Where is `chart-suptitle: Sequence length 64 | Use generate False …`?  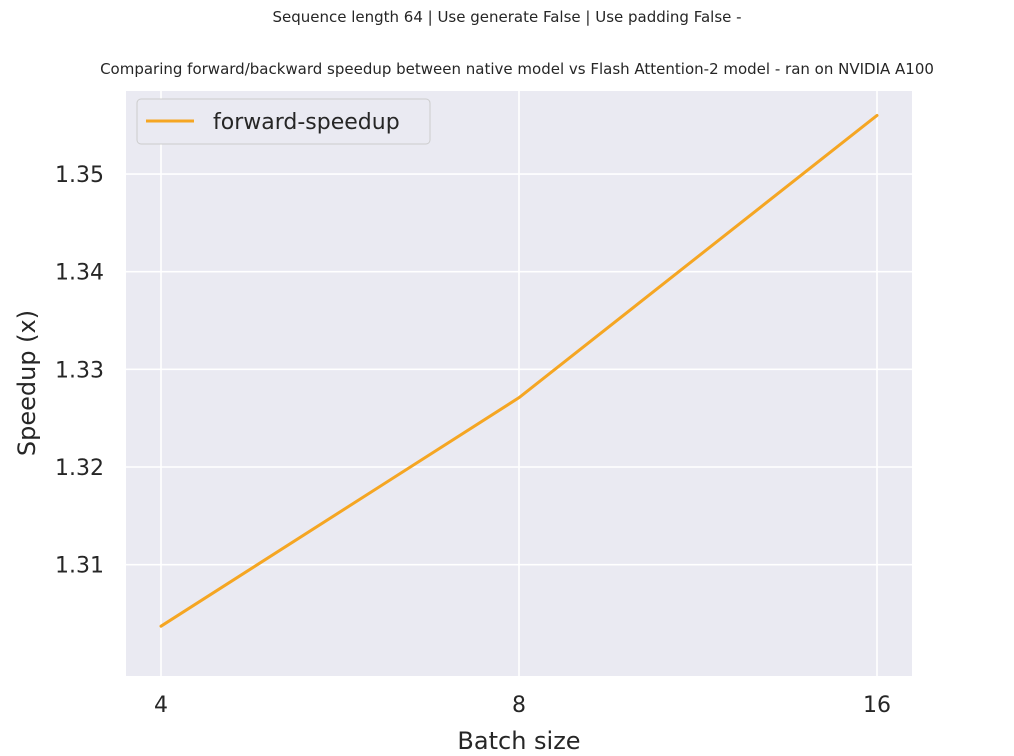 chart-suptitle: Sequence length 64 | Use generate False … is located at coordinates (507, 17).